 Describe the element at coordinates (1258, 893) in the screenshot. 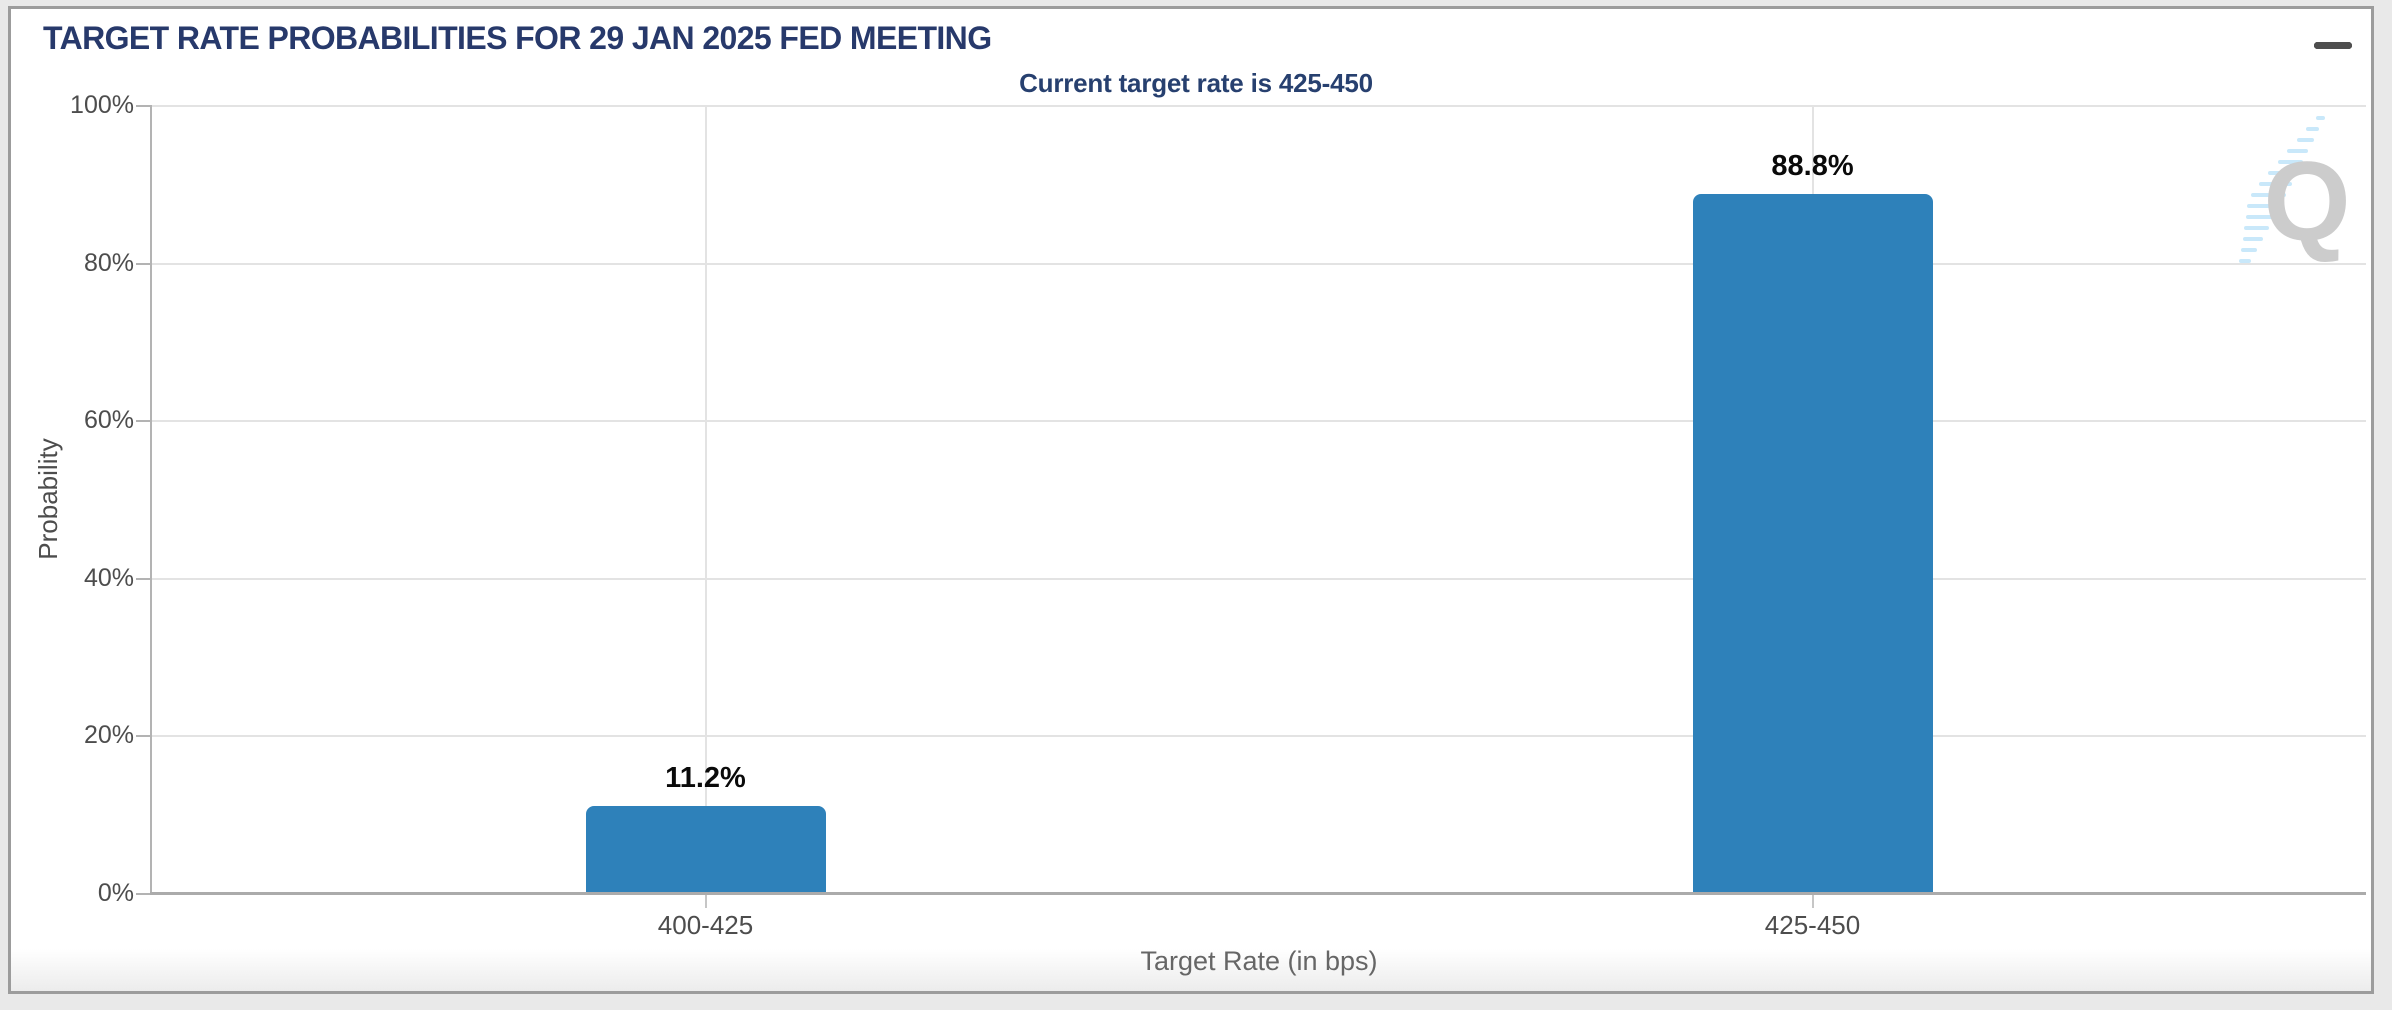

I see `x-axis-line` at that location.